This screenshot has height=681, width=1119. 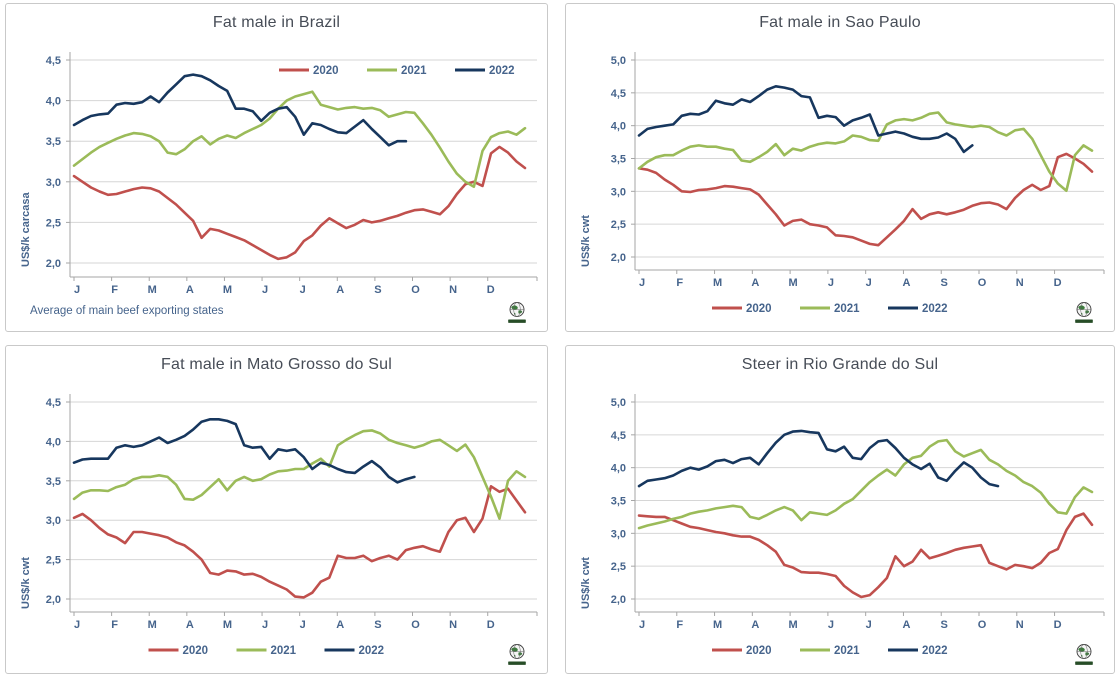 I want to click on chart-footnote: Average of main beef exporting states, so click(x=127, y=311).